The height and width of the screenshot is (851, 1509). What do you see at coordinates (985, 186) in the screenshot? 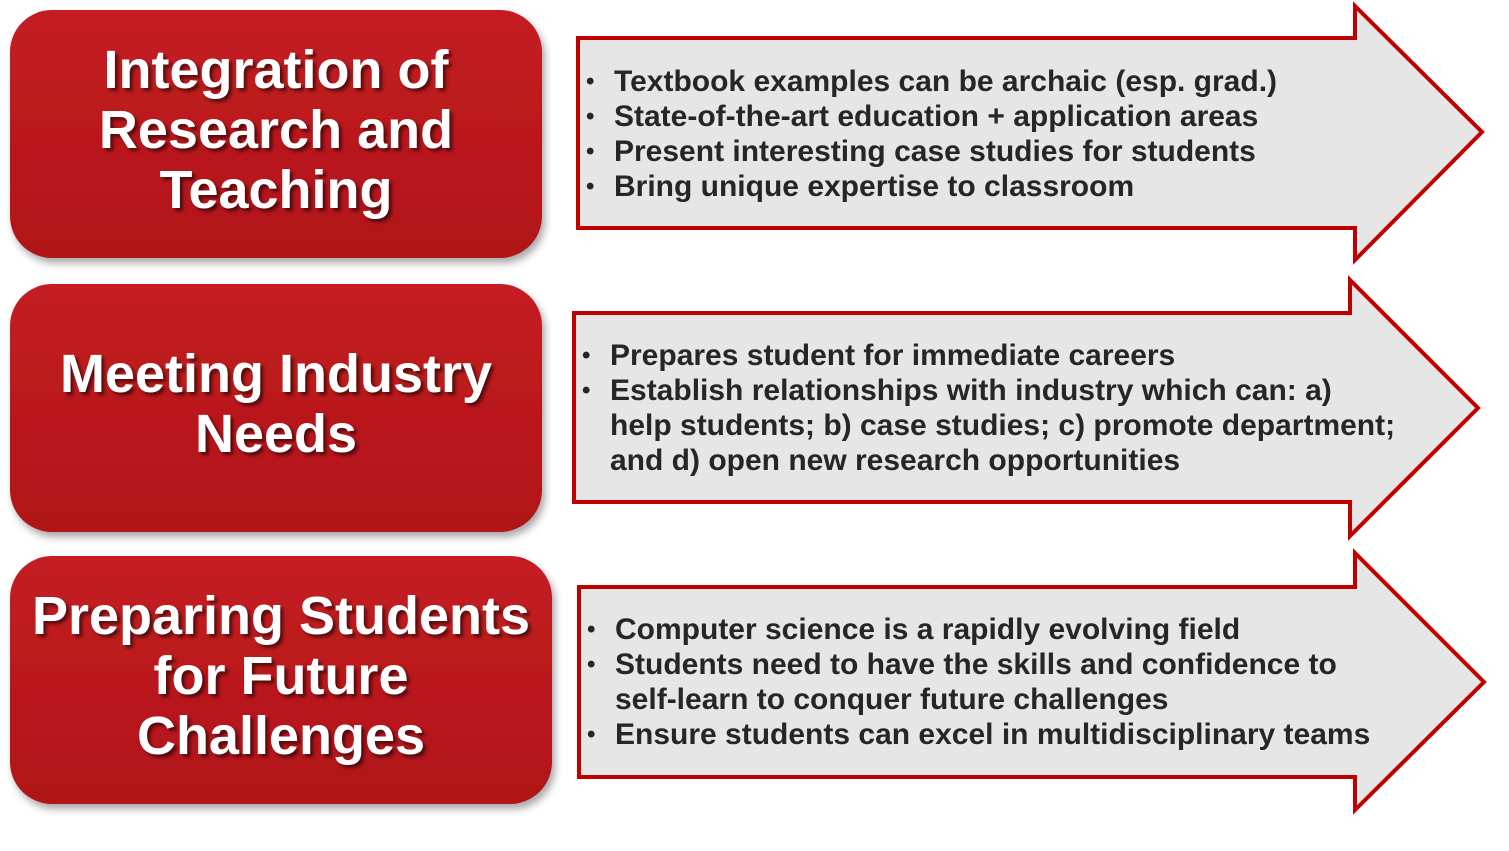
I see `bullet: Bring unique expertise to classroom` at bounding box center [985, 186].